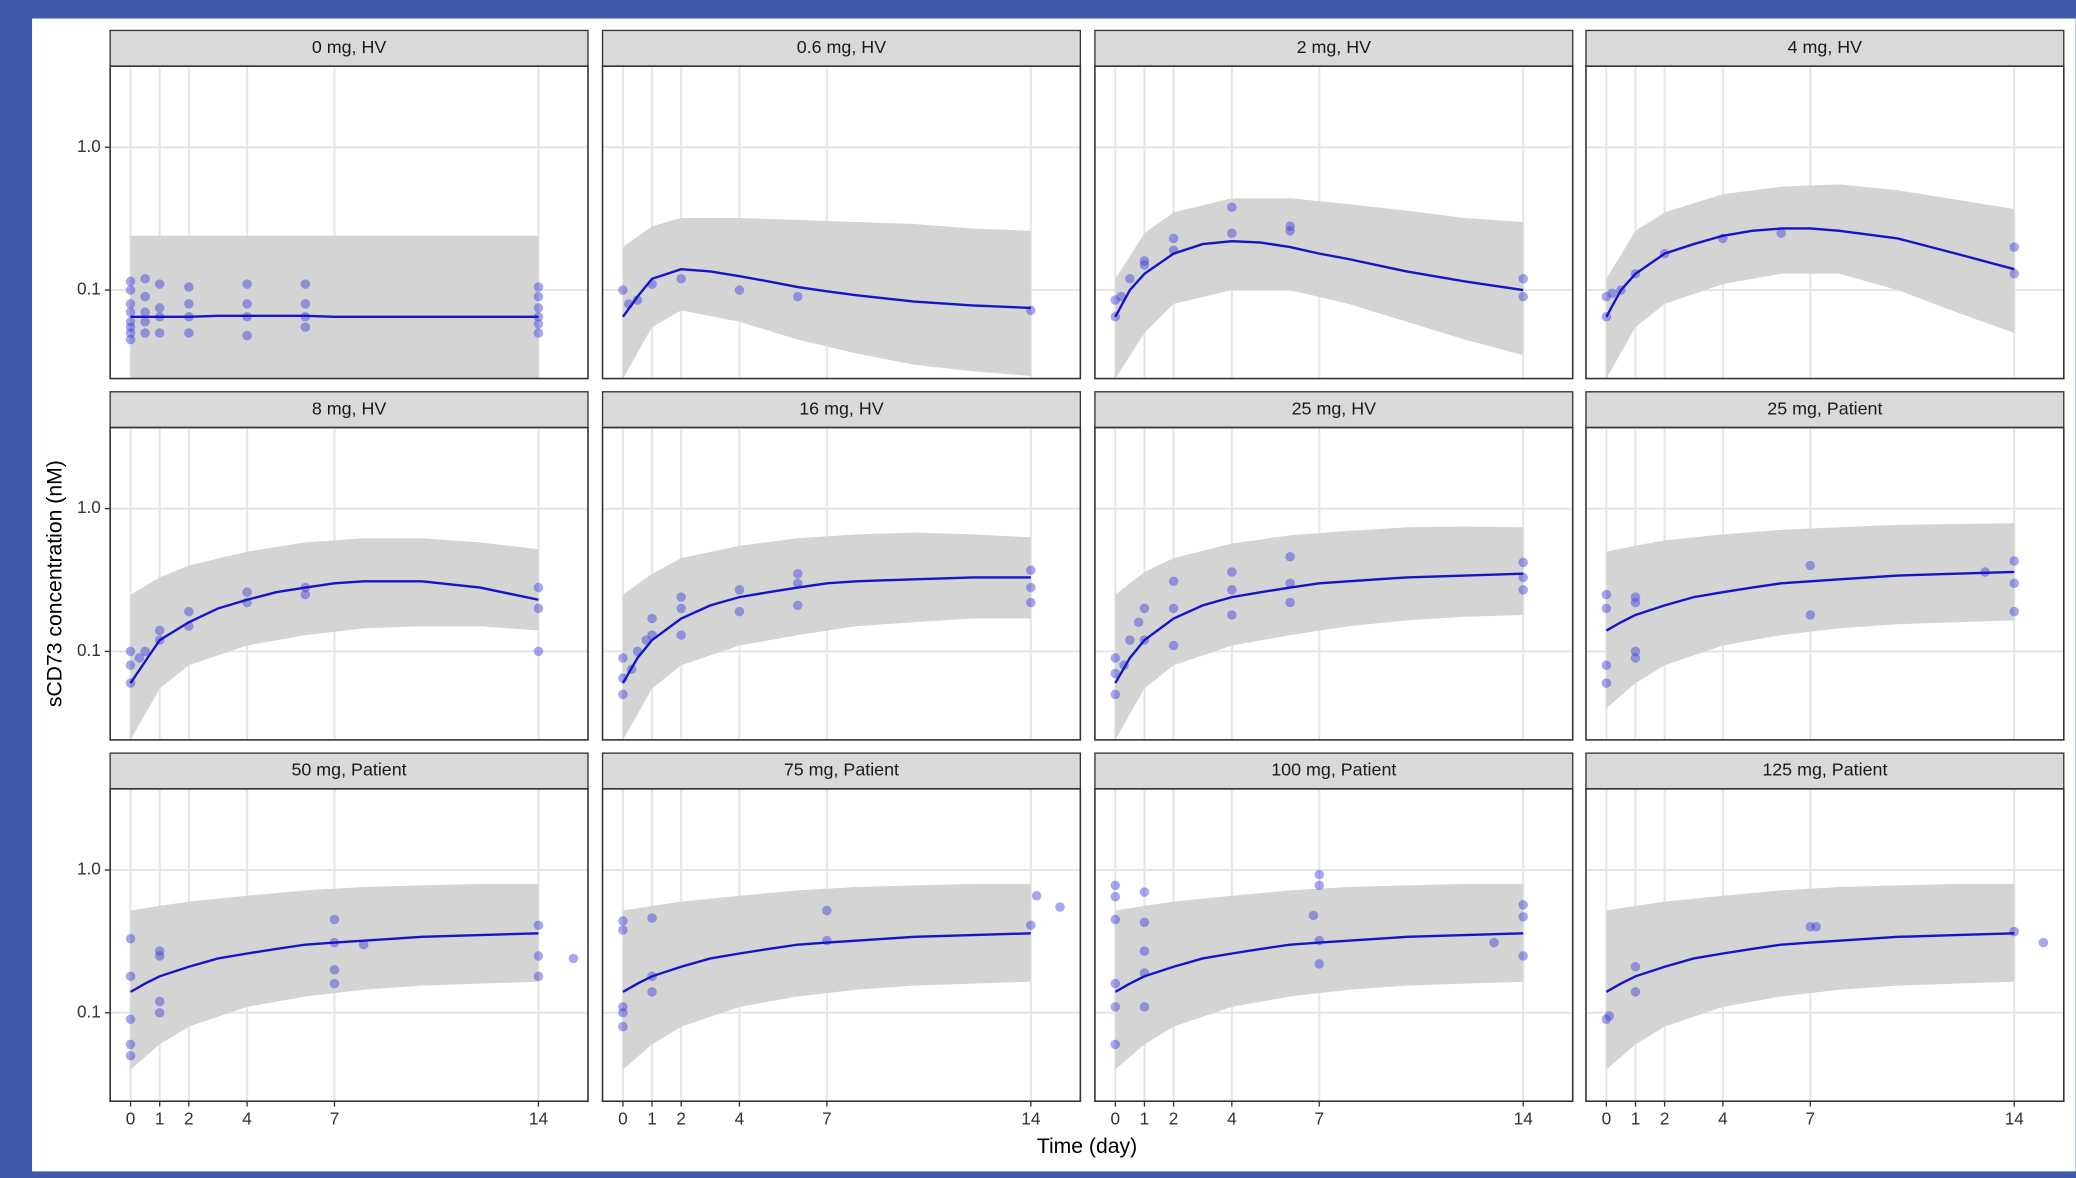 The width and height of the screenshot is (2076, 1178). Describe the element at coordinates (1636, 1118) in the screenshot. I see `x-tick-label: 1` at that location.